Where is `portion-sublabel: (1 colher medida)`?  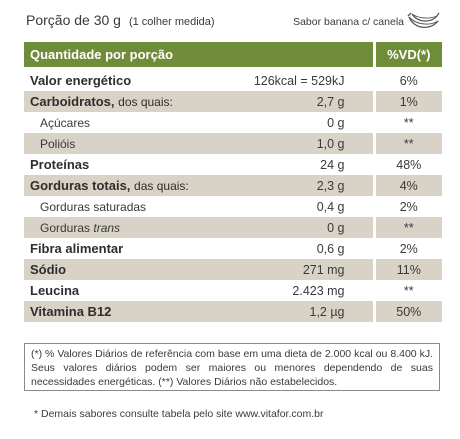 portion-sublabel: (1 colher medida) is located at coordinates (171, 22).